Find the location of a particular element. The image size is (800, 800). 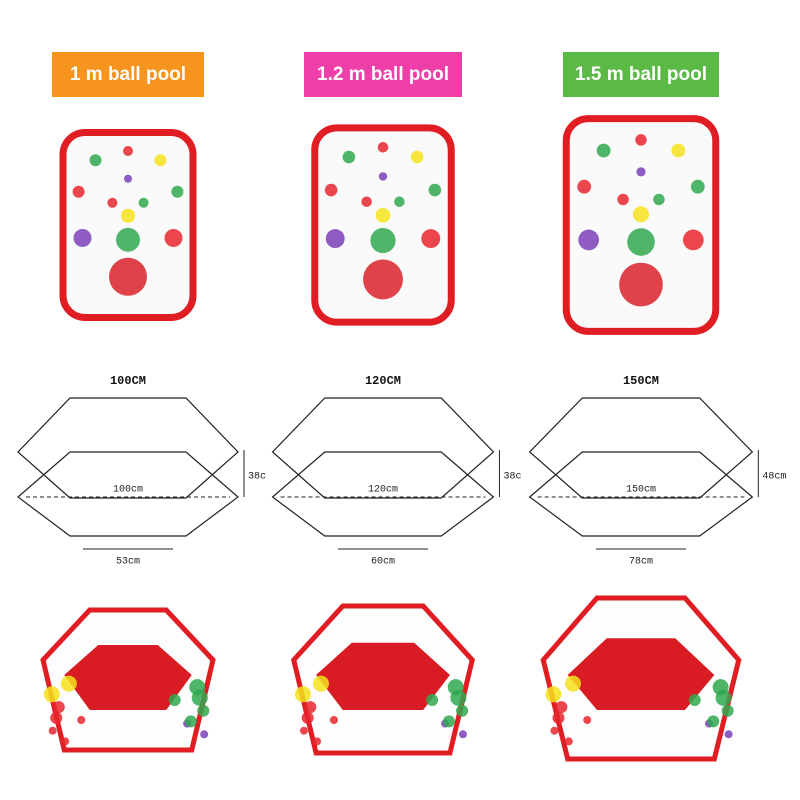

side-label: 78cm is located at coordinates (641, 562).